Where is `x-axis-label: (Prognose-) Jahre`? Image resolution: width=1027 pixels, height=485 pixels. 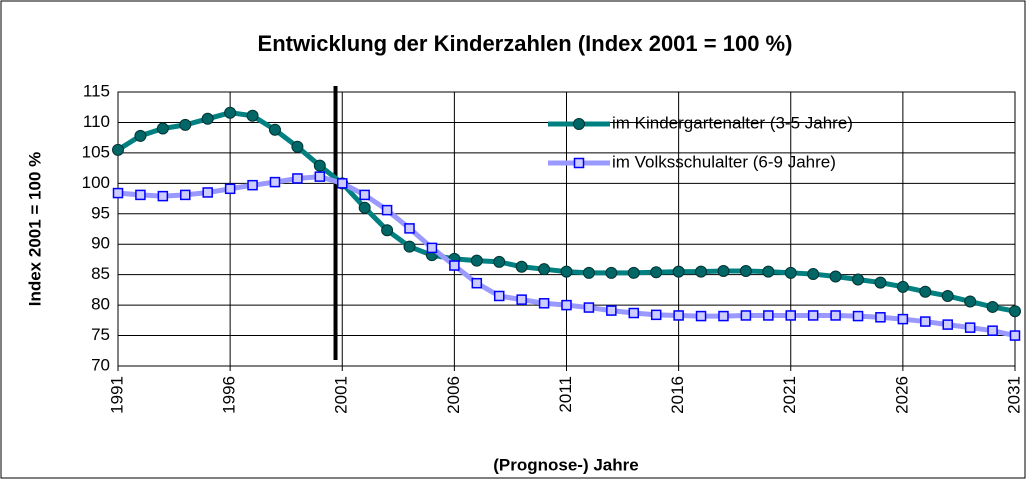
x-axis-label: (Prognose-) Jahre is located at coordinates (565, 464).